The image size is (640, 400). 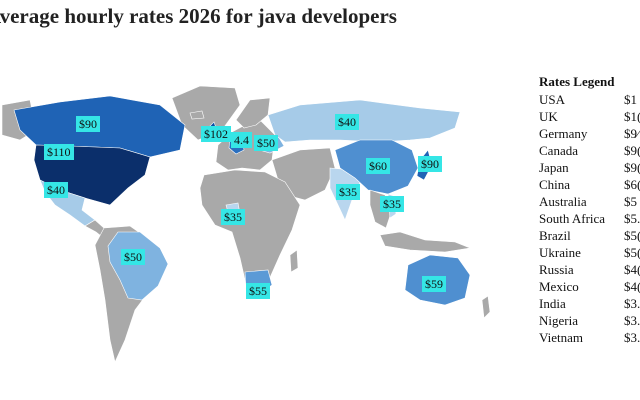 I want to click on map-label-india: $35, so click(x=348, y=192).